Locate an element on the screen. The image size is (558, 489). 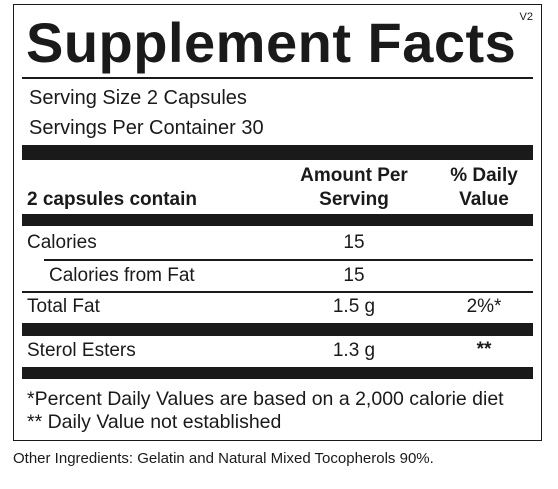
column-header-amount-line2: Serving is located at coordinates (354, 199).